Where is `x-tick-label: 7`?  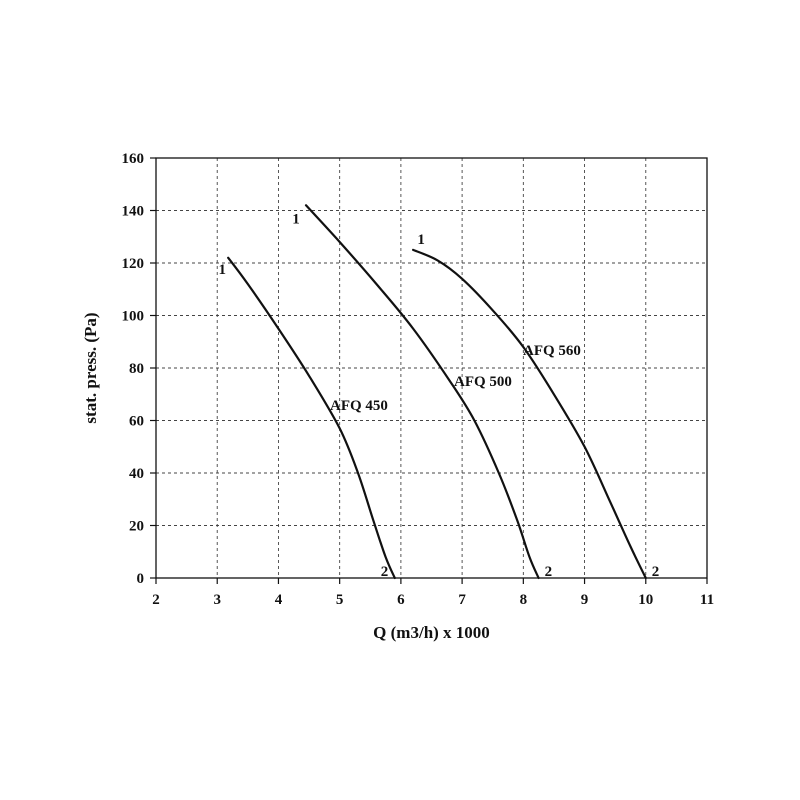 x-tick-label: 7 is located at coordinates (462, 600).